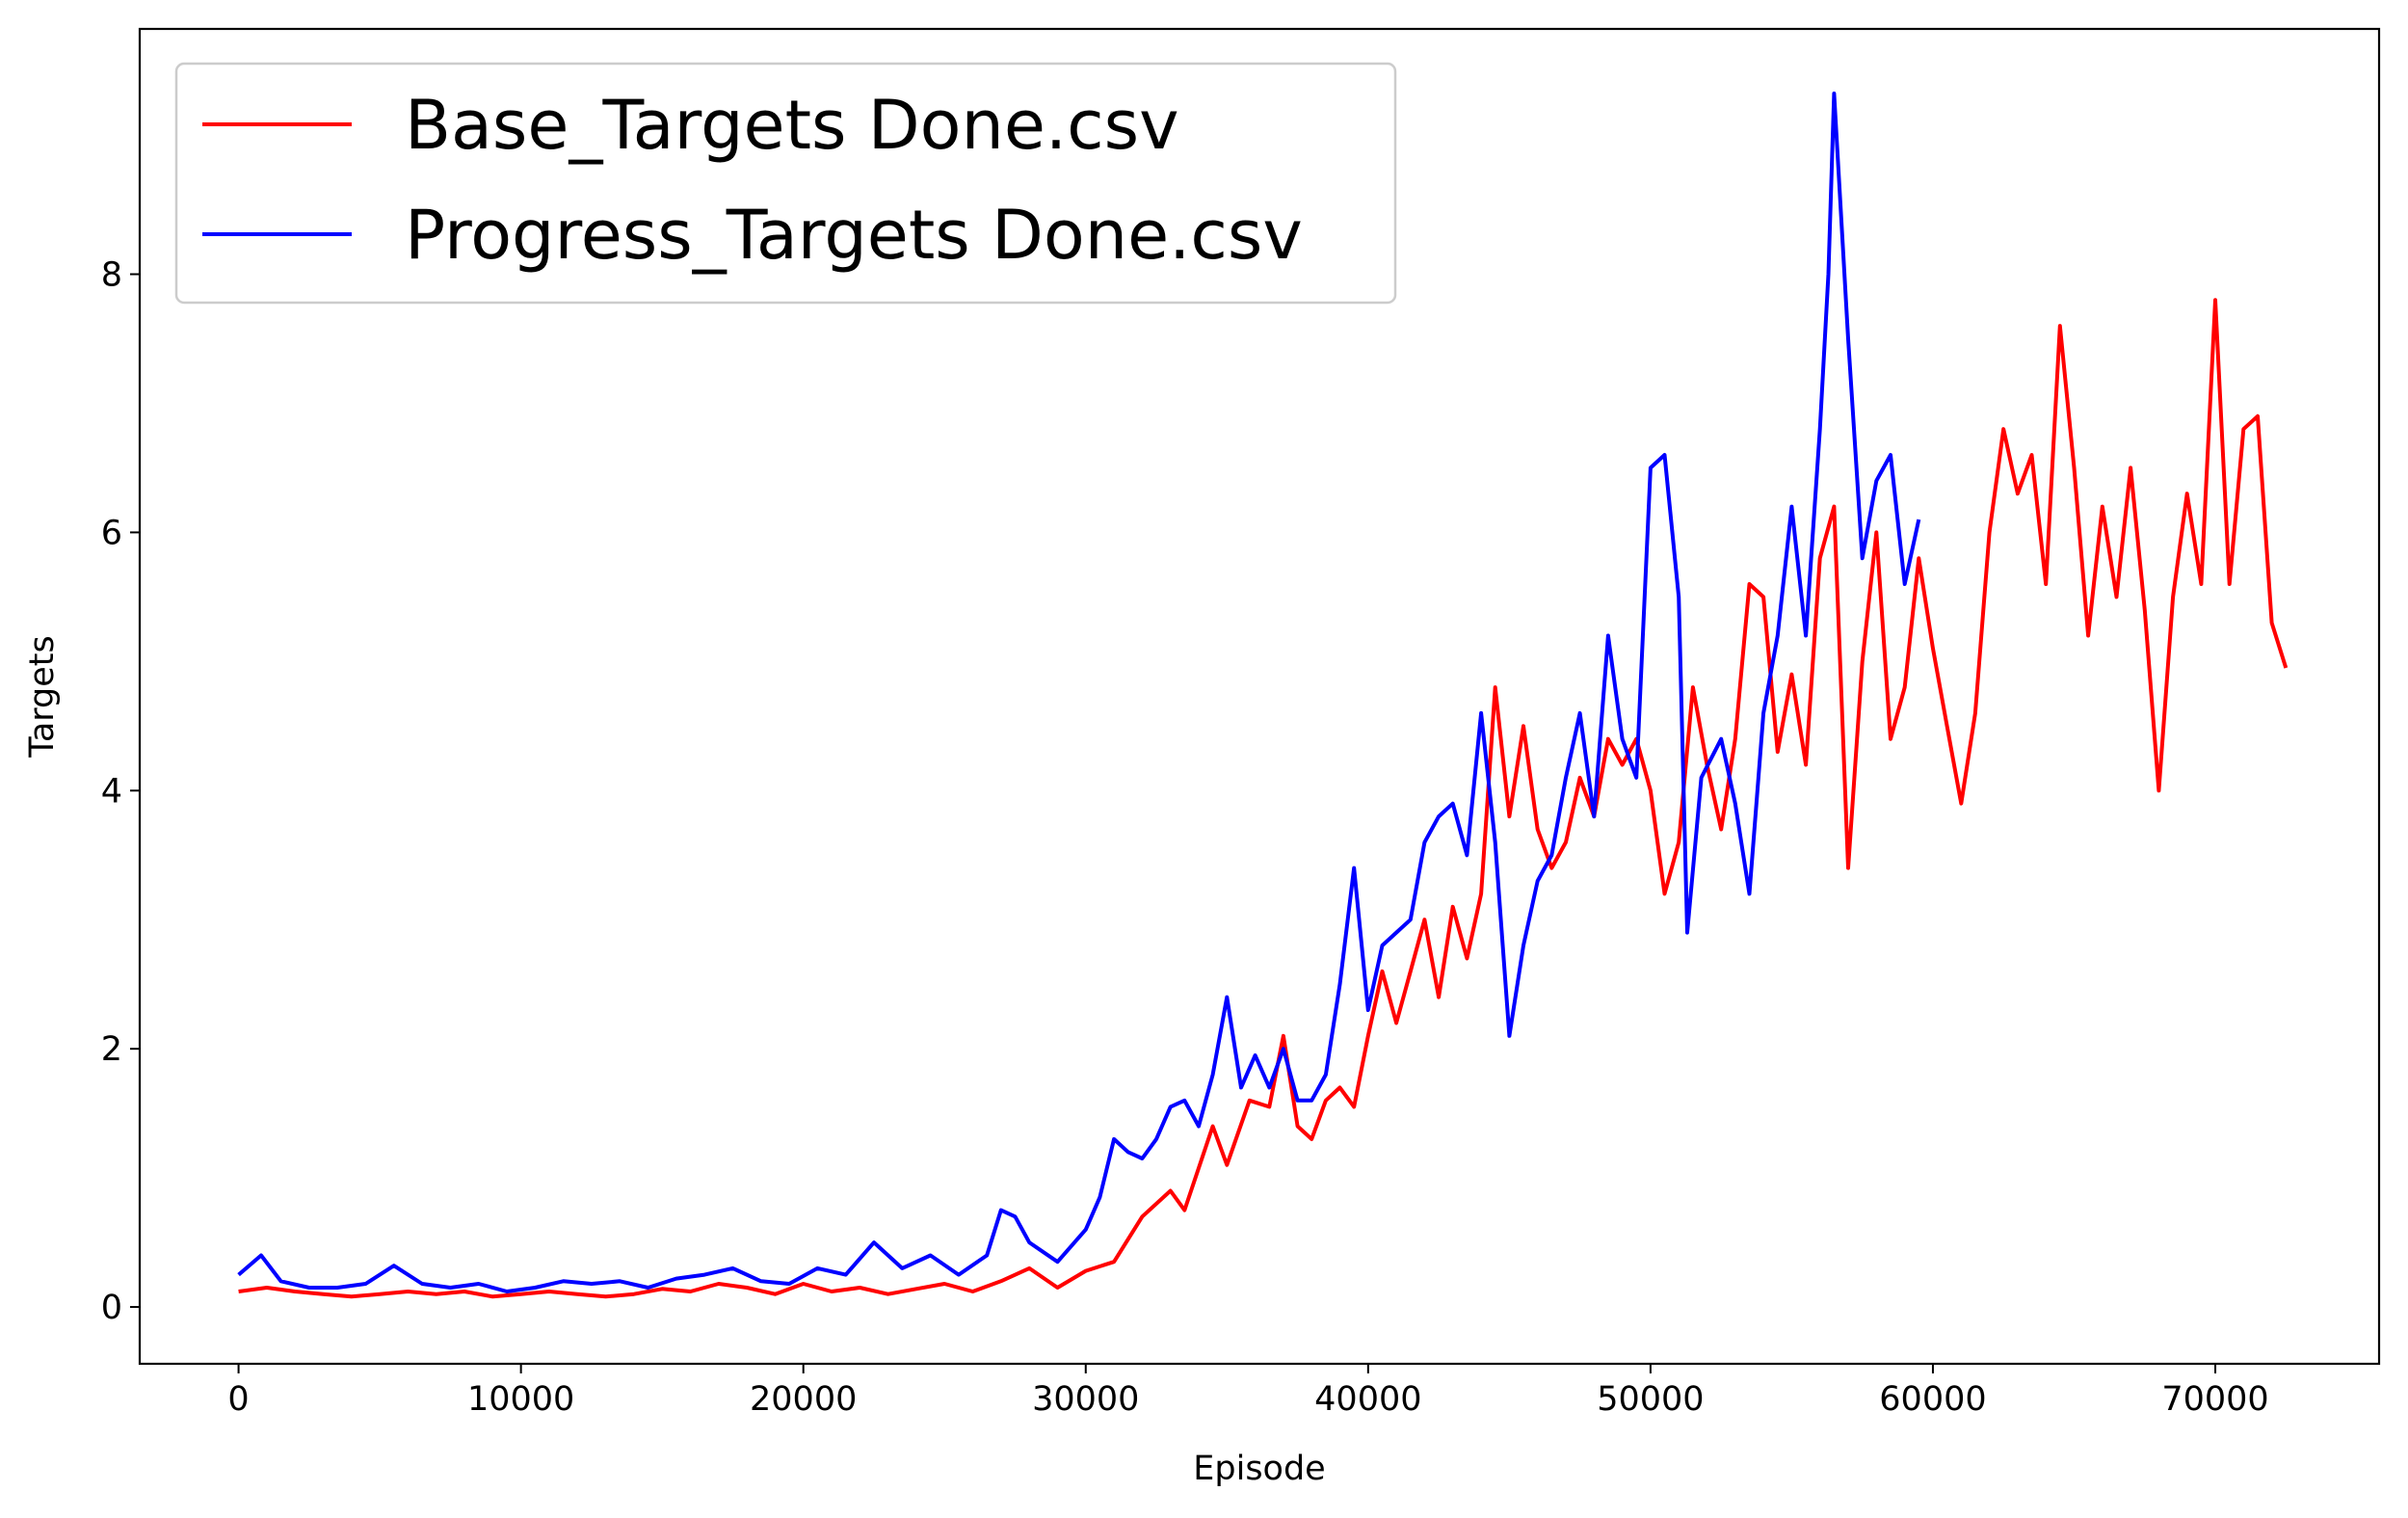 This screenshot has height=1518, width=2408. I want to click on y-tick-label: 2, so click(112, 1049).